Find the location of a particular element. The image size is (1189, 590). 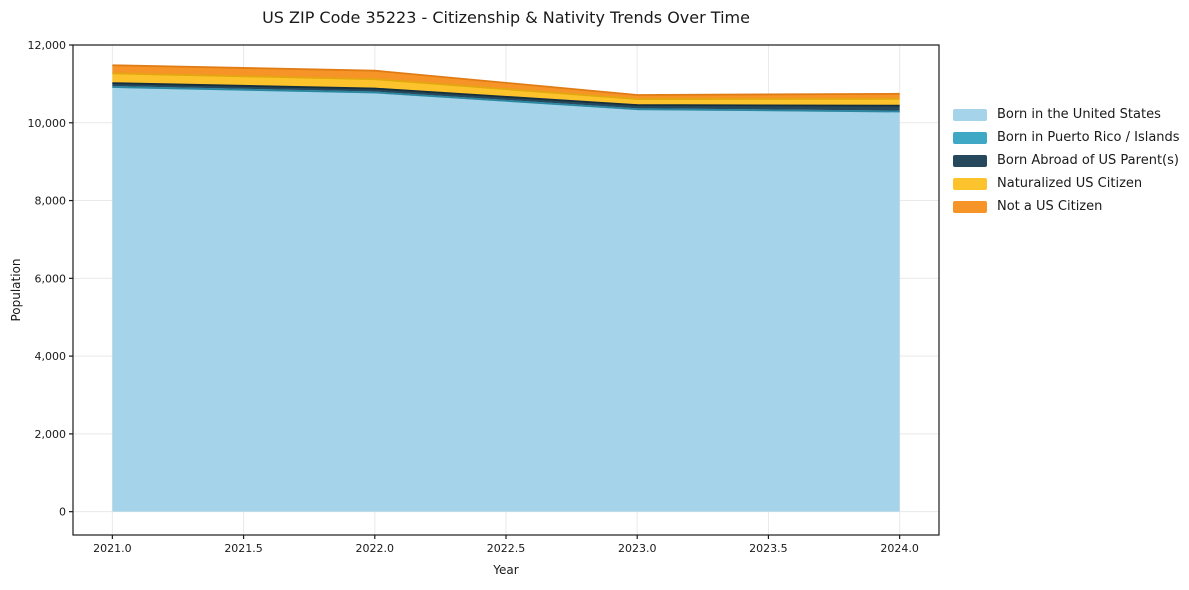

legend-item: Born Abroad of US Parent(s) is located at coordinates (1066, 160).